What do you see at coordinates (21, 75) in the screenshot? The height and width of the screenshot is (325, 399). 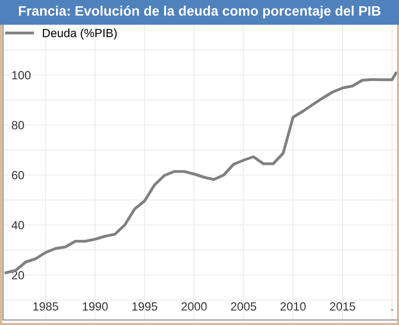 I see `y-tick-label: 100` at bounding box center [21, 75].